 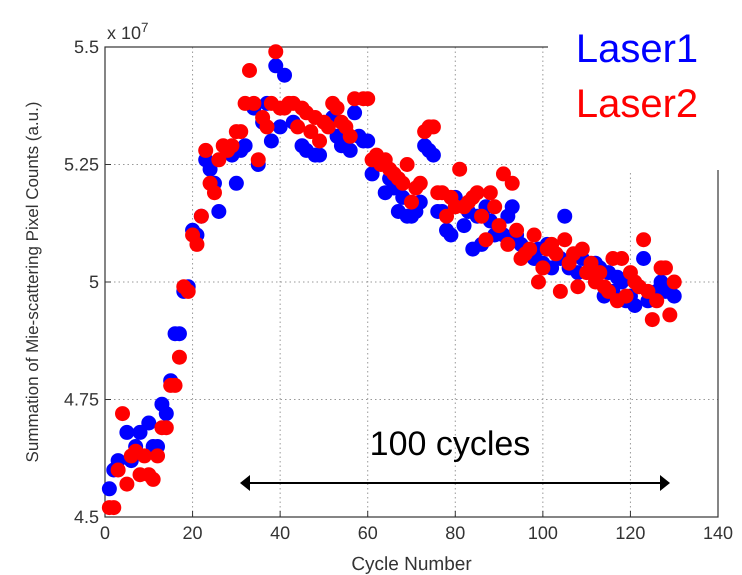 I want to click on x-tick-label: 80, so click(x=455, y=533).